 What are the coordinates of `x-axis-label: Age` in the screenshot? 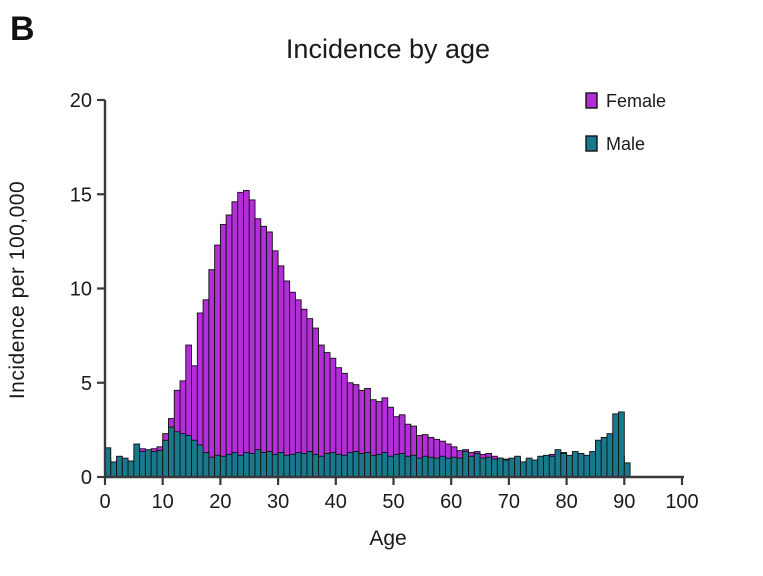 It's located at (387, 538).